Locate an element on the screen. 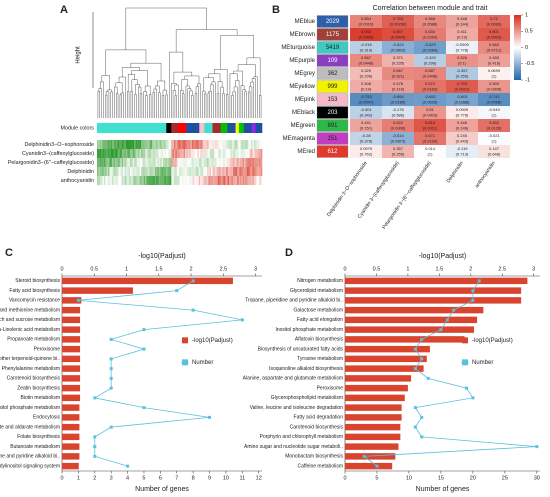 This screenshot has width=550, height=497. category-label: Folate biosynthesis is located at coordinates (38, 437).